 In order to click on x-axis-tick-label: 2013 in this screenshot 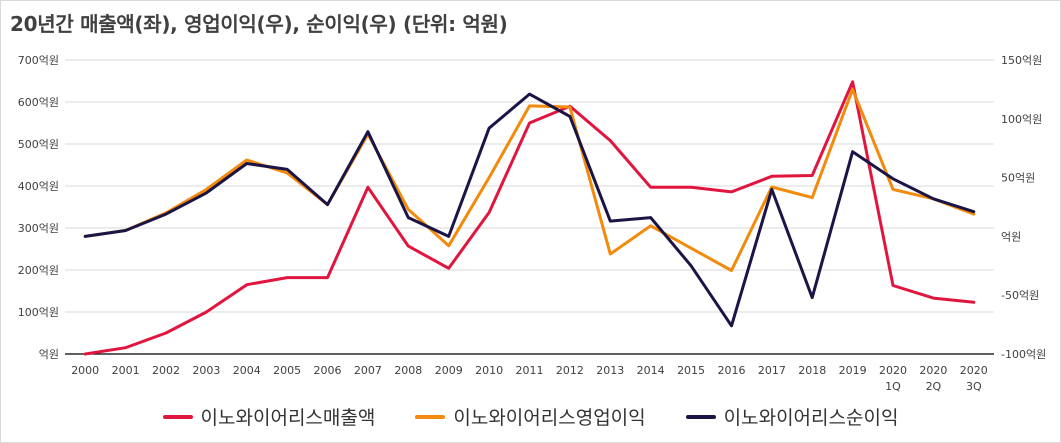, I will do `click(610, 370)`.